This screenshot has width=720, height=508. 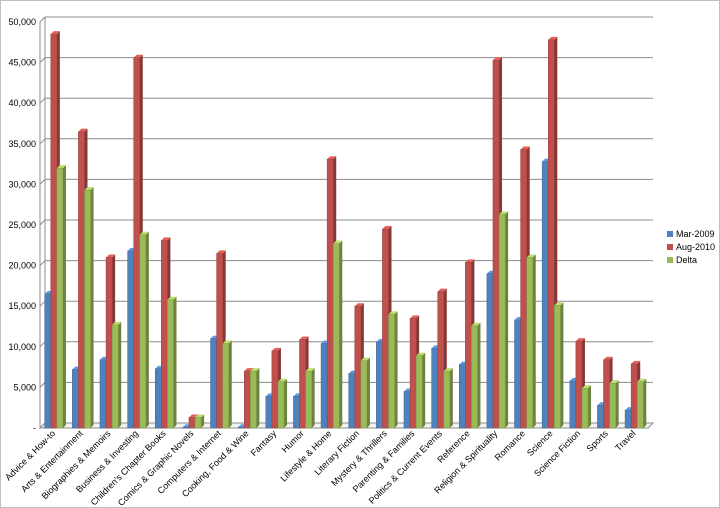 What do you see at coordinates (22, 63) in the screenshot?
I see `y-tick-label: 45,000` at bounding box center [22, 63].